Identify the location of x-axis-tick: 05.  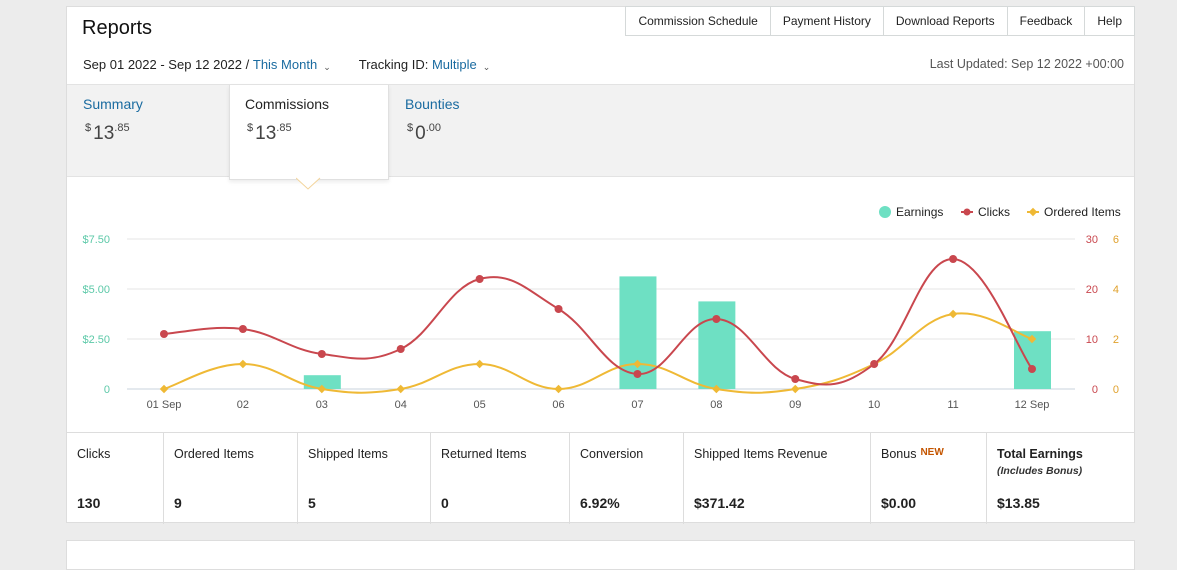
(480, 405).